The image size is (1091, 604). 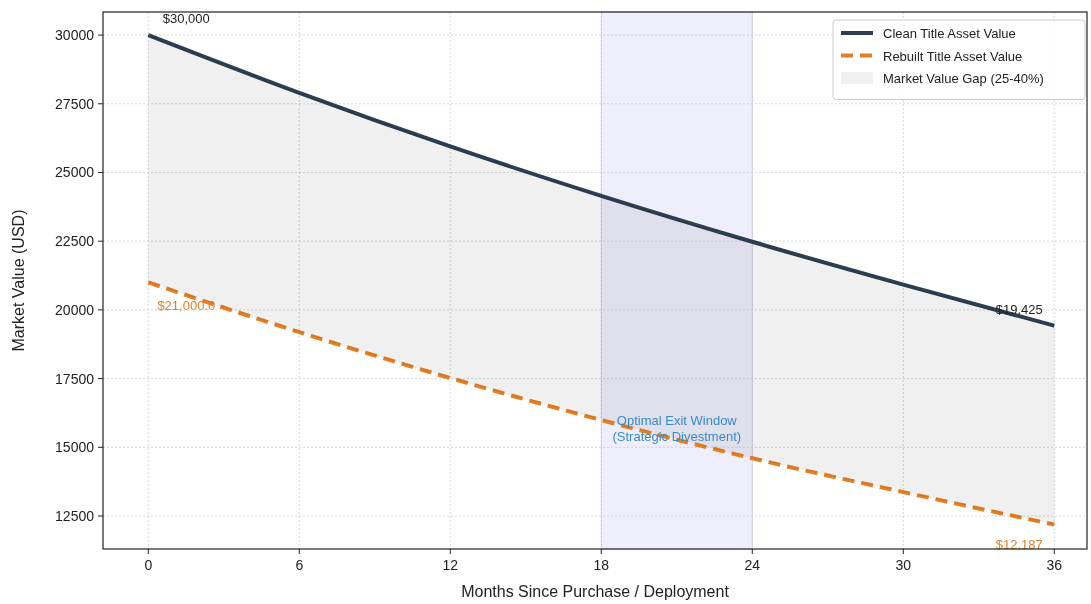 I want to click on x-tick-label: 36, so click(x=1054, y=565).